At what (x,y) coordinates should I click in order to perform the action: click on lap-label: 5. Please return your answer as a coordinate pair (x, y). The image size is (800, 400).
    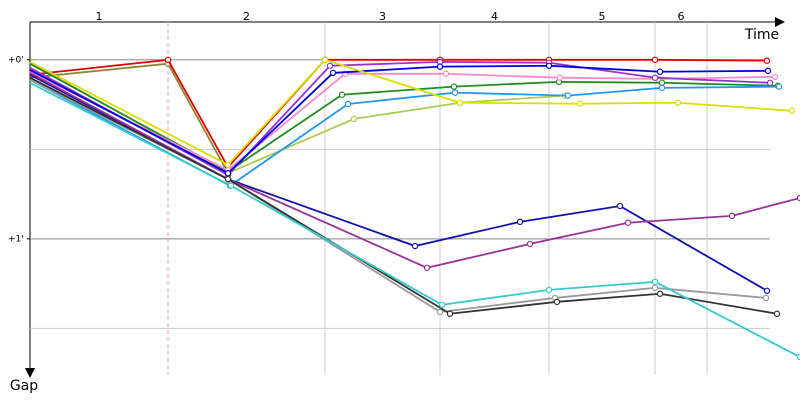
    Looking at the image, I should click on (602, 16).